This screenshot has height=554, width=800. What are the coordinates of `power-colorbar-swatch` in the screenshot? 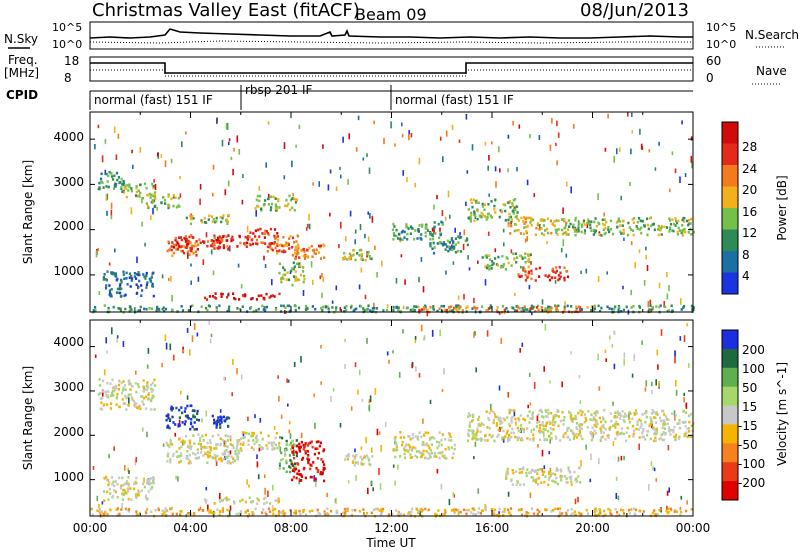 It's located at (730, 154).